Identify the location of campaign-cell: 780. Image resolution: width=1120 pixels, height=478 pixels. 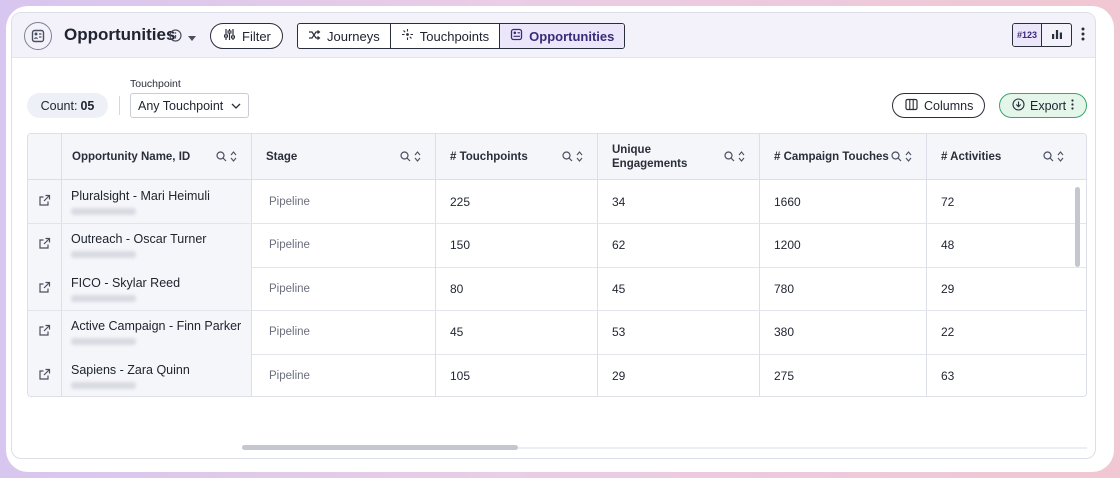
(843, 289).